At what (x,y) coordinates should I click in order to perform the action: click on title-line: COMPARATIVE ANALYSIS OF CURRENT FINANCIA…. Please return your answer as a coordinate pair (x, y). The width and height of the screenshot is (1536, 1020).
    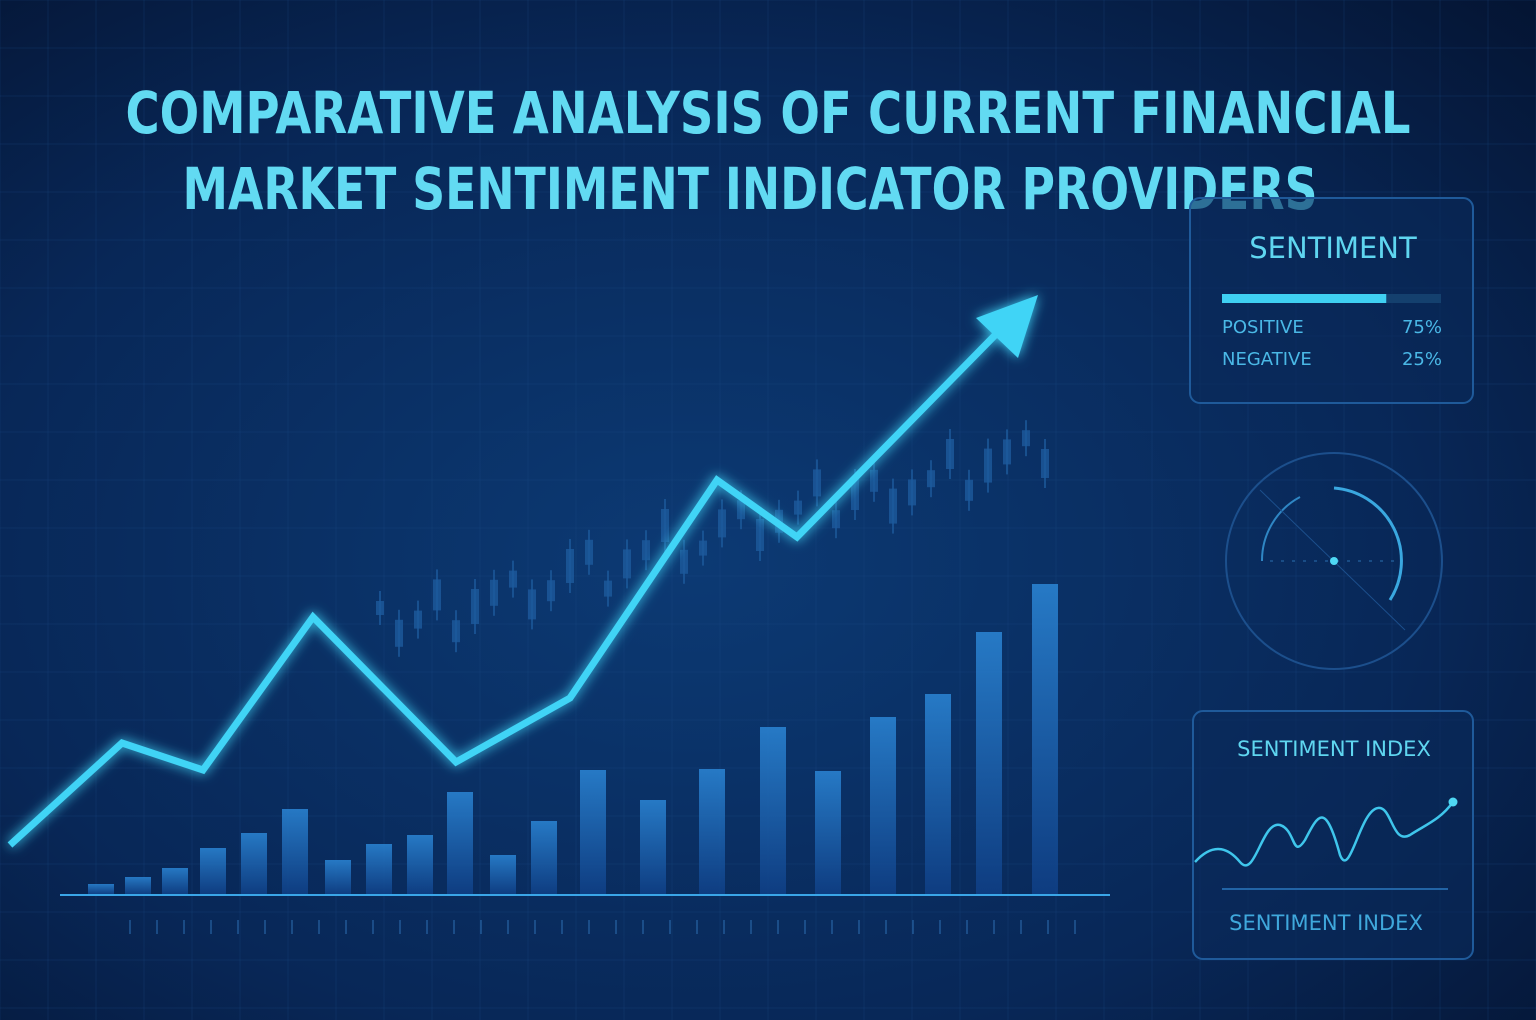
    Looking at the image, I should click on (768, 113).